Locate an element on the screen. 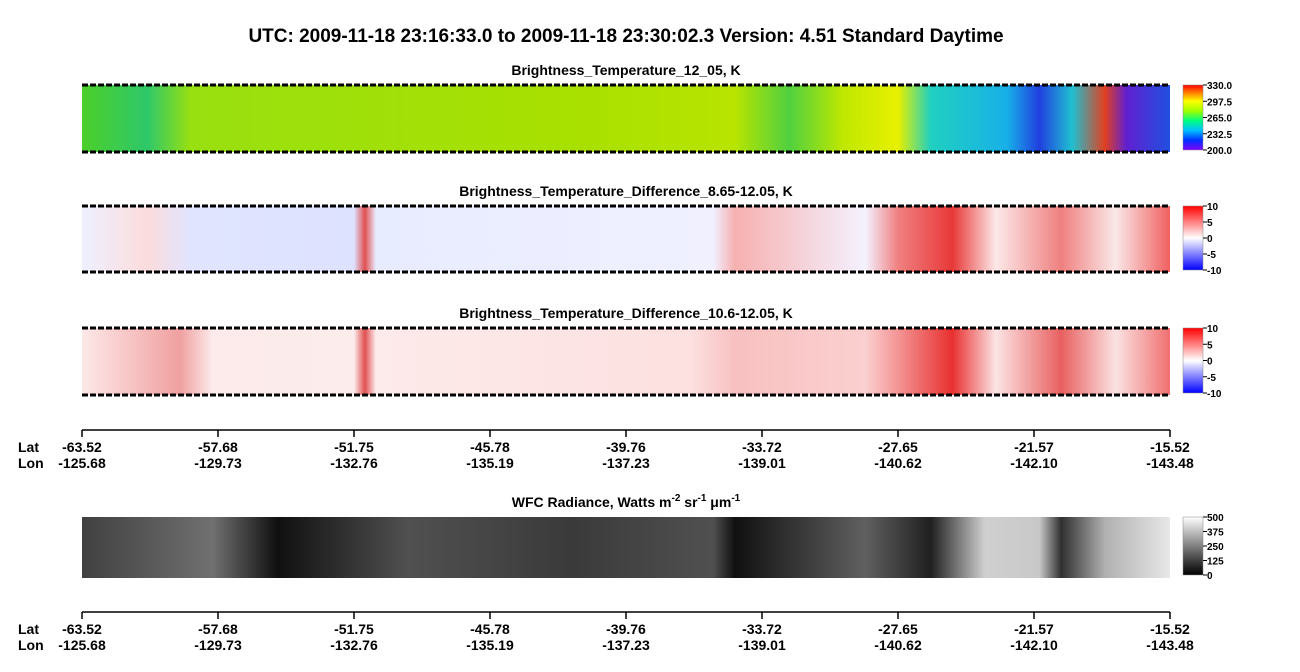 This screenshot has height=672, width=1300. colorbar-tick-label: 125 is located at coordinates (1215, 562).